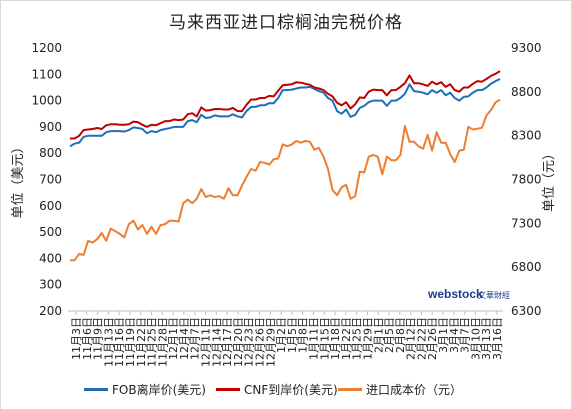 Image resolution: width=572 pixels, height=410 pixels. I want to click on right-axis-title: 单位（元）, so click(549, 179).